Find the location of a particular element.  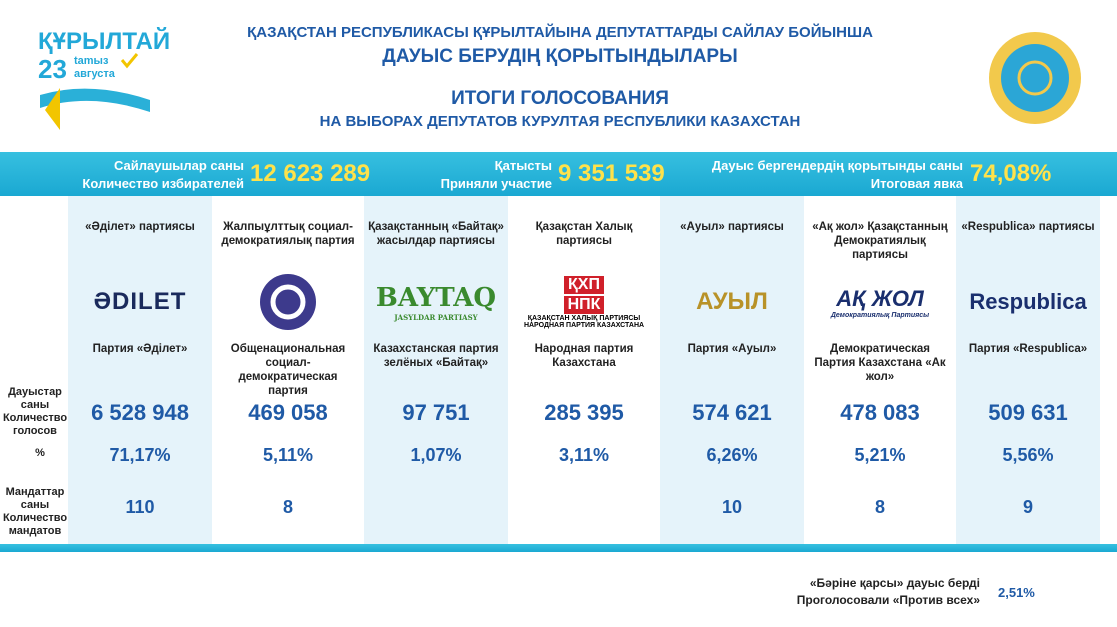

against-all-value: 2,51% is located at coordinates (1016, 592).